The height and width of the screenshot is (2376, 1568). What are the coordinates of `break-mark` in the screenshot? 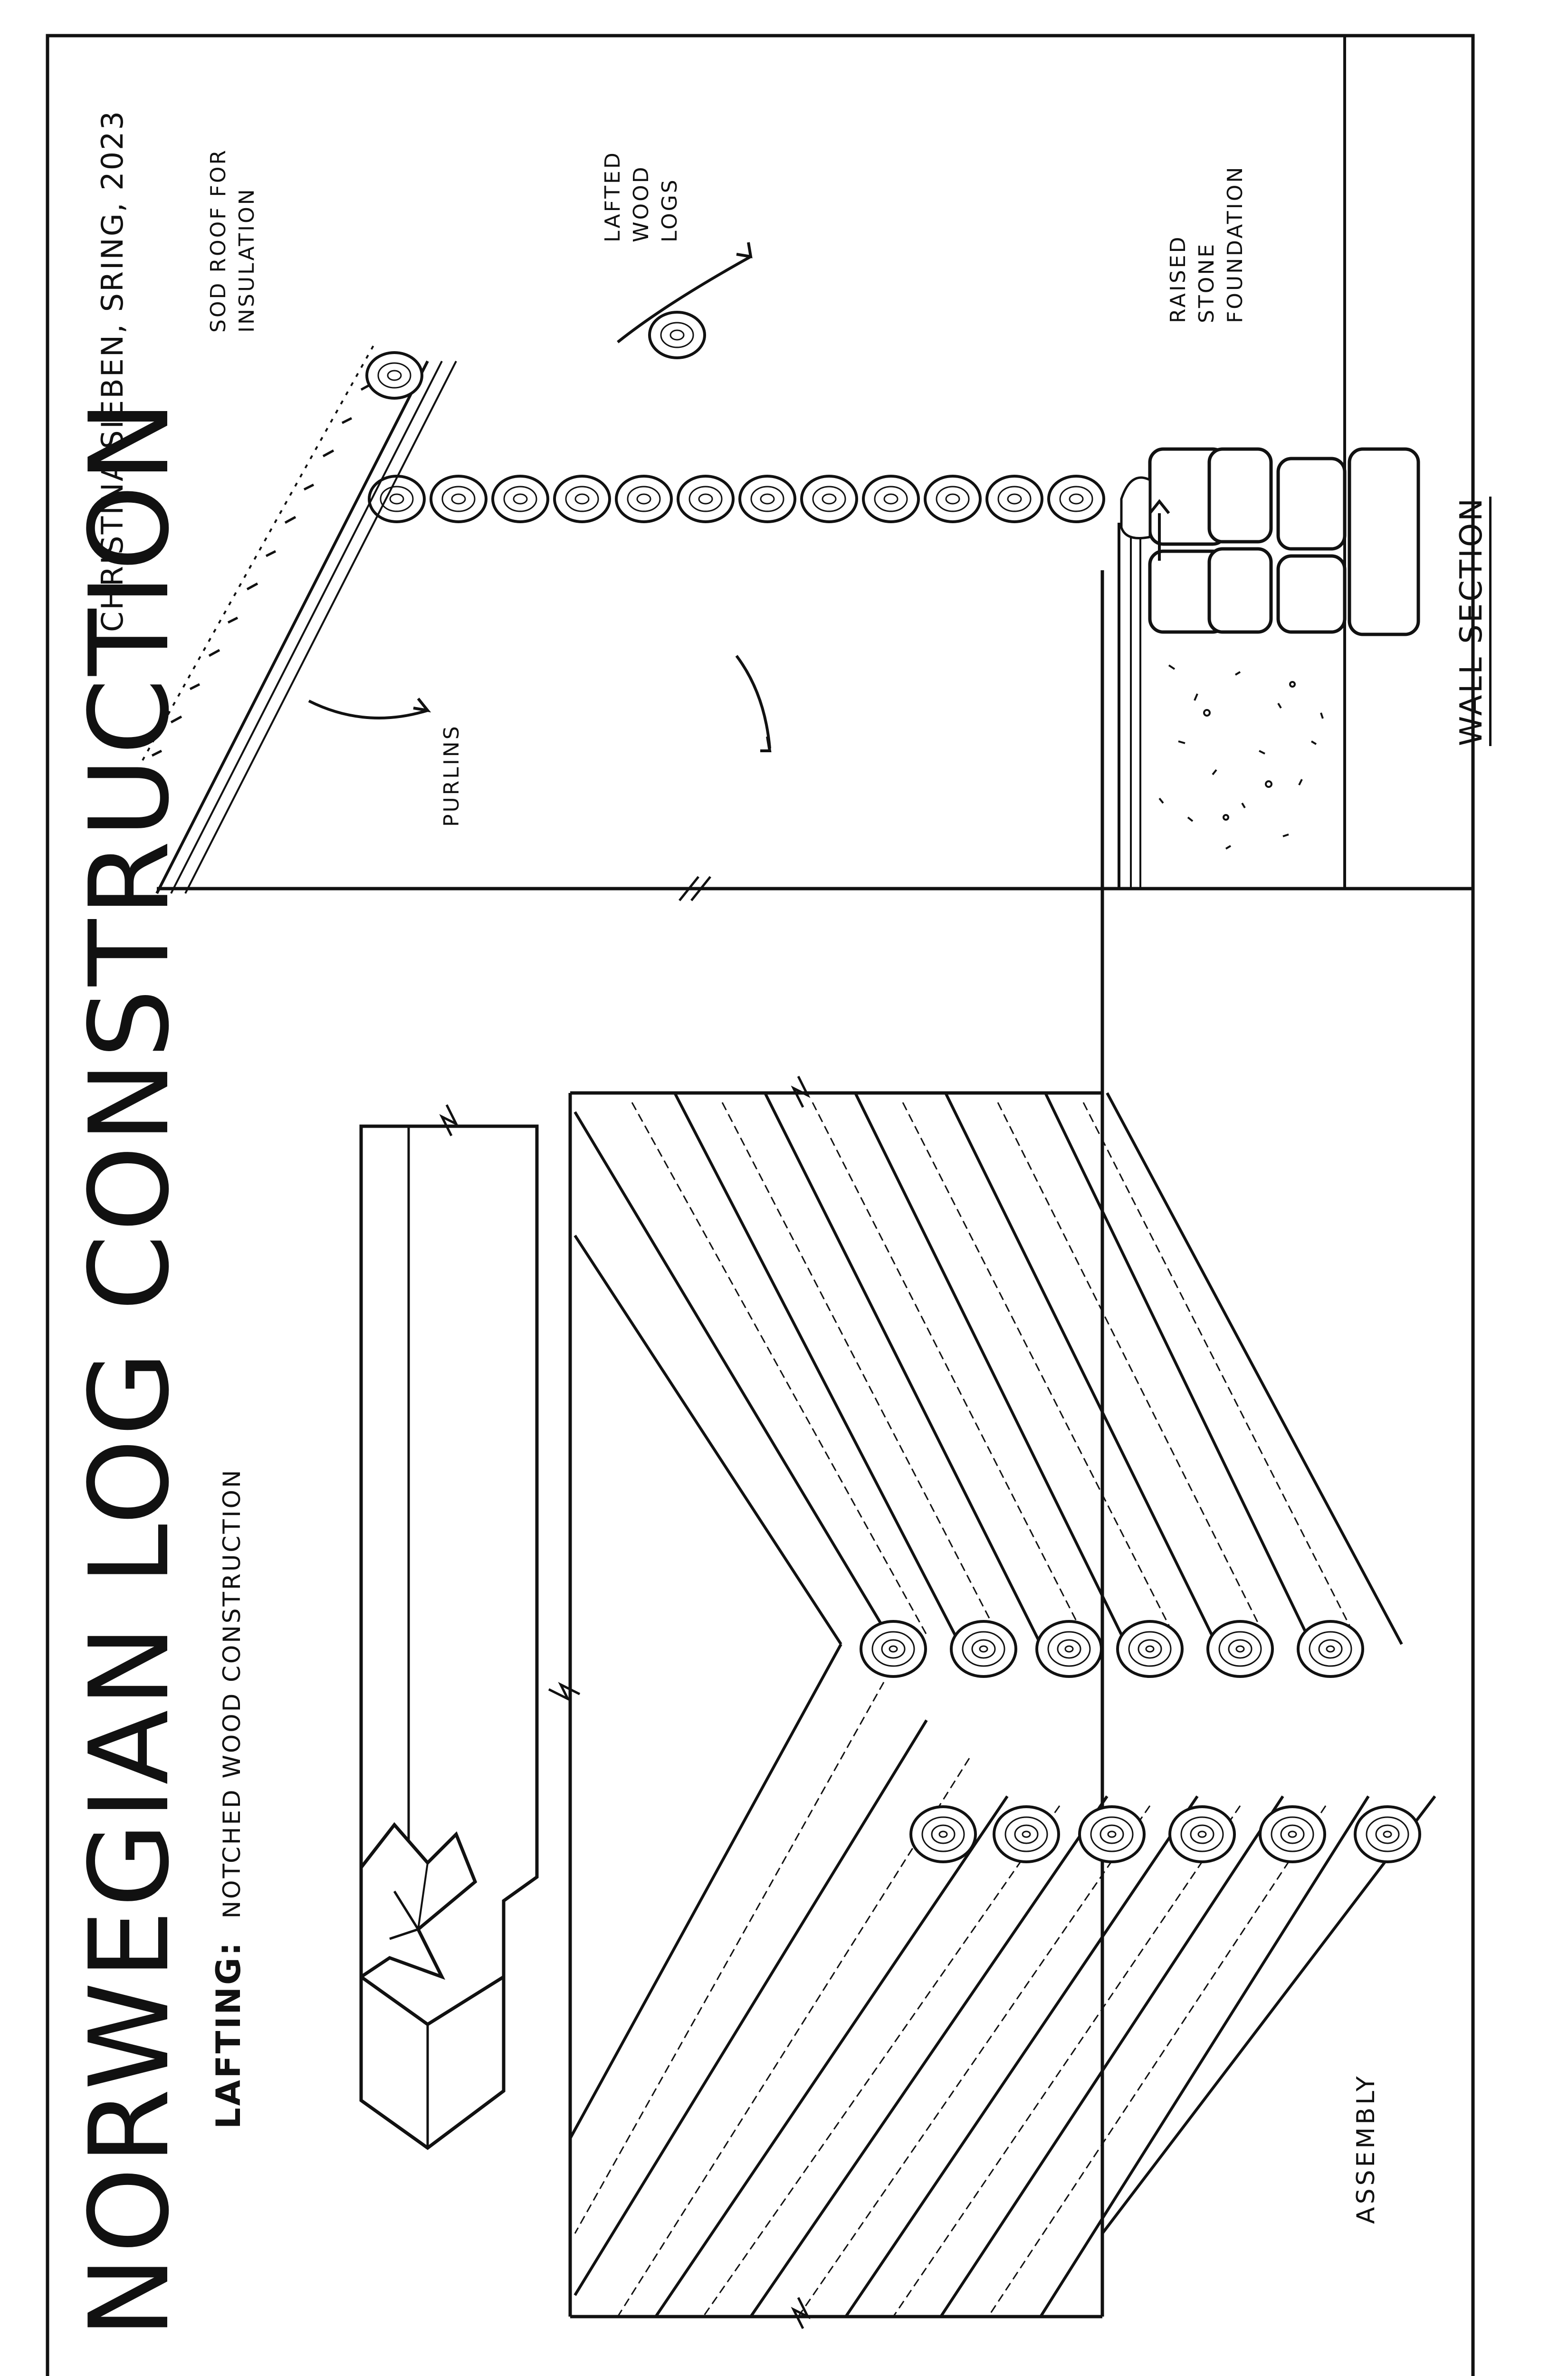 It's located at (689, 888).